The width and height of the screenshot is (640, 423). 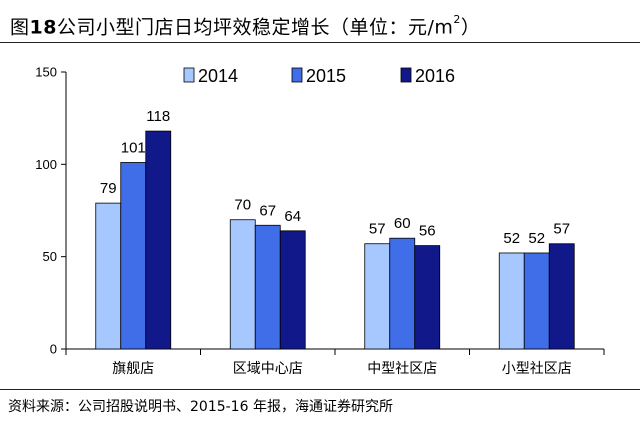 I want to click on figure-title: 图18公司小型门店日均坪效稳定增长（单位：元/m2）, so click(x=320, y=23).